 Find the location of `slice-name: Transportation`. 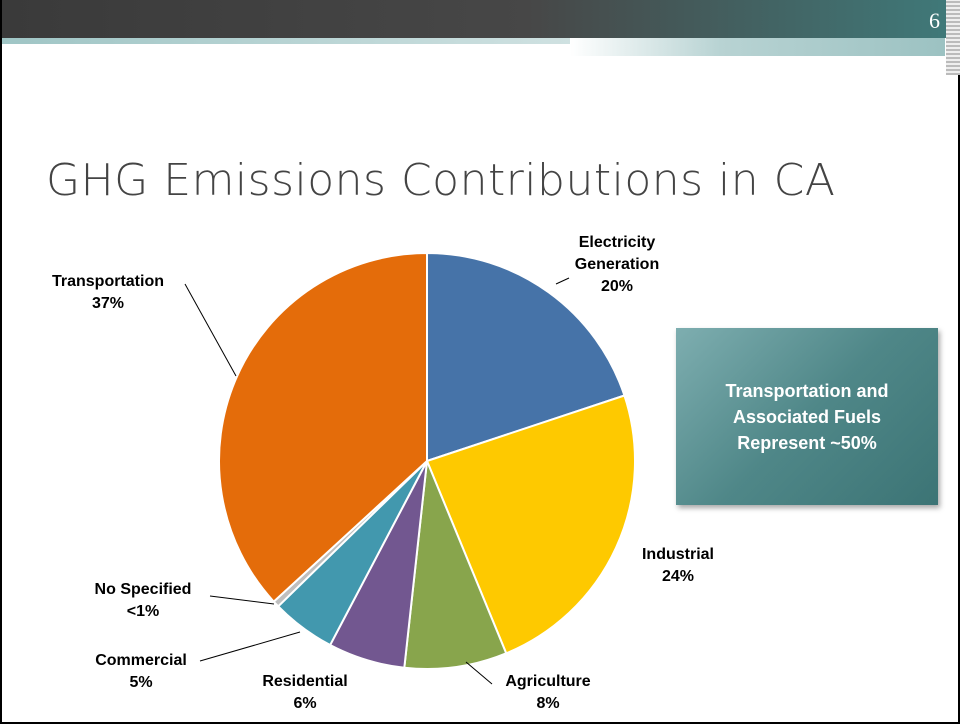

slice-name: Transportation is located at coordinates (107, 281).